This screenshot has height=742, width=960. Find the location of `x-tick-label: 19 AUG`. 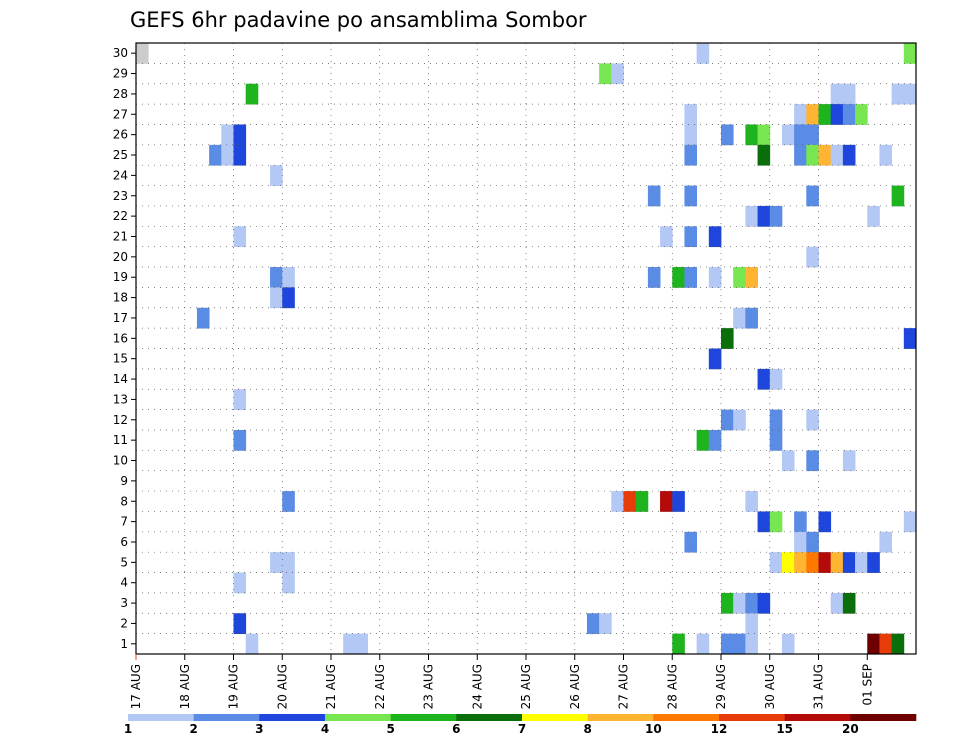

x-tick-label: 19 AUG is located at coordinates (234, 686).